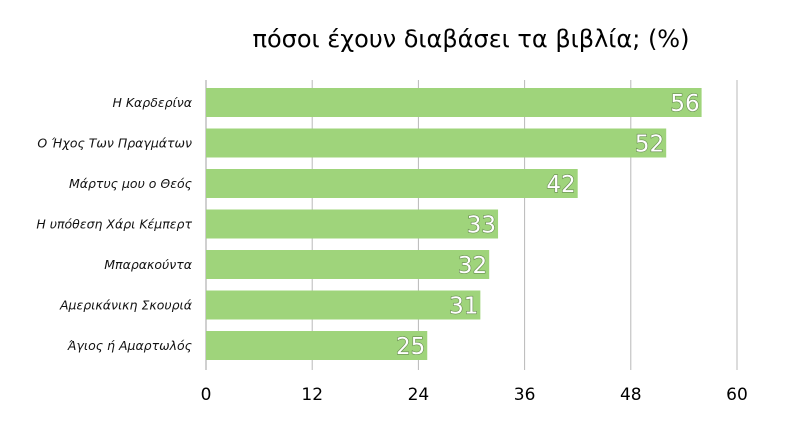  What do you see at coordinates (206, 395) in the screenshot?
I see `x-tick-label: 0` at bounding box center [206, 395].